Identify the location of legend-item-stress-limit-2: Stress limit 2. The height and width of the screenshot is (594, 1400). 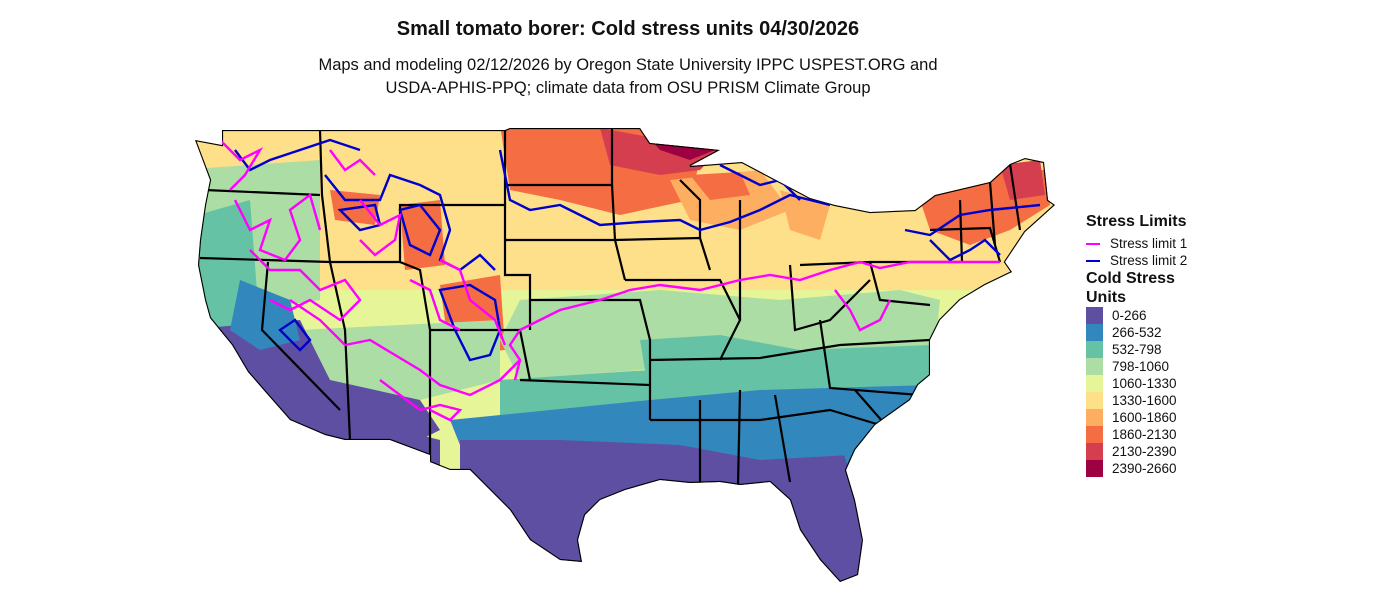
(1236, 260).